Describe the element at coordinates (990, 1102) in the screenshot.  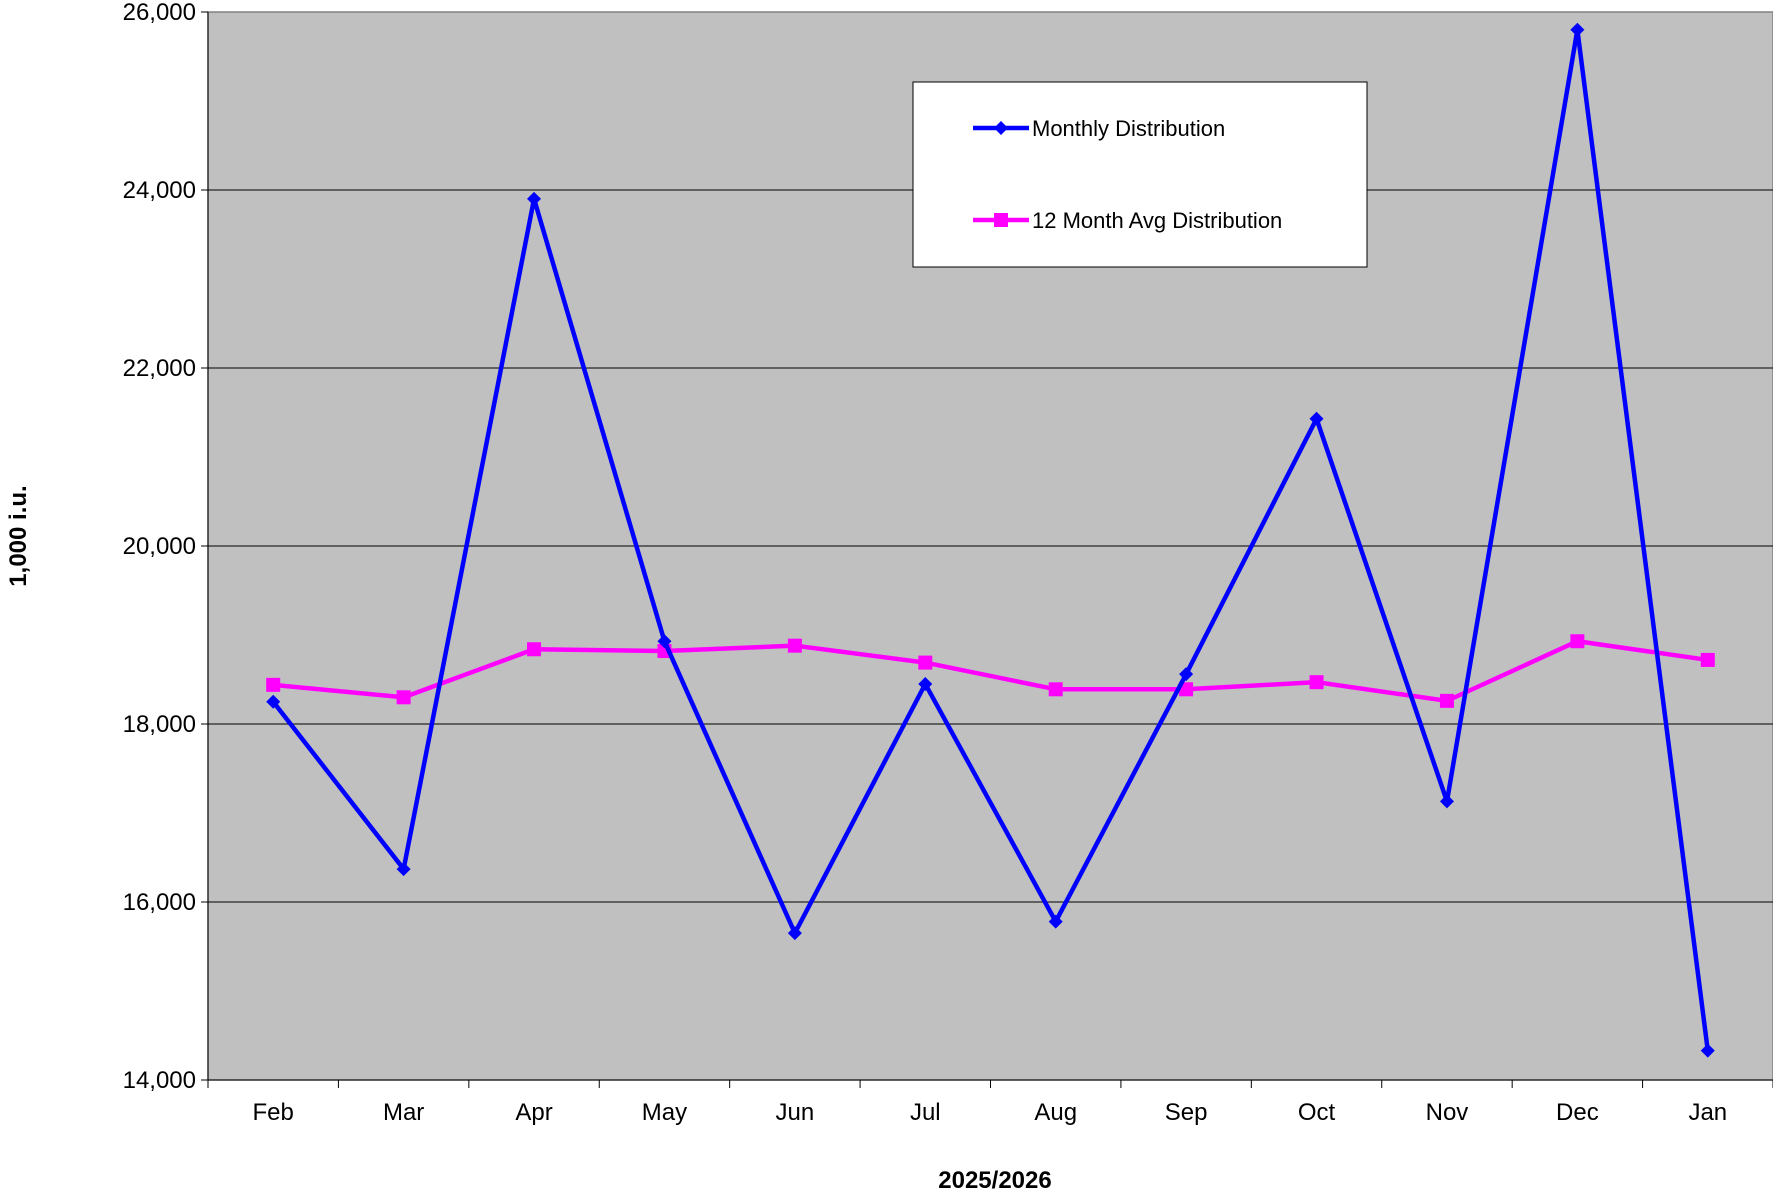
I see `x-axis: Feb Mar Apr May Jun Jul Aug Sep Oct Nov Dec Jan` at that location.